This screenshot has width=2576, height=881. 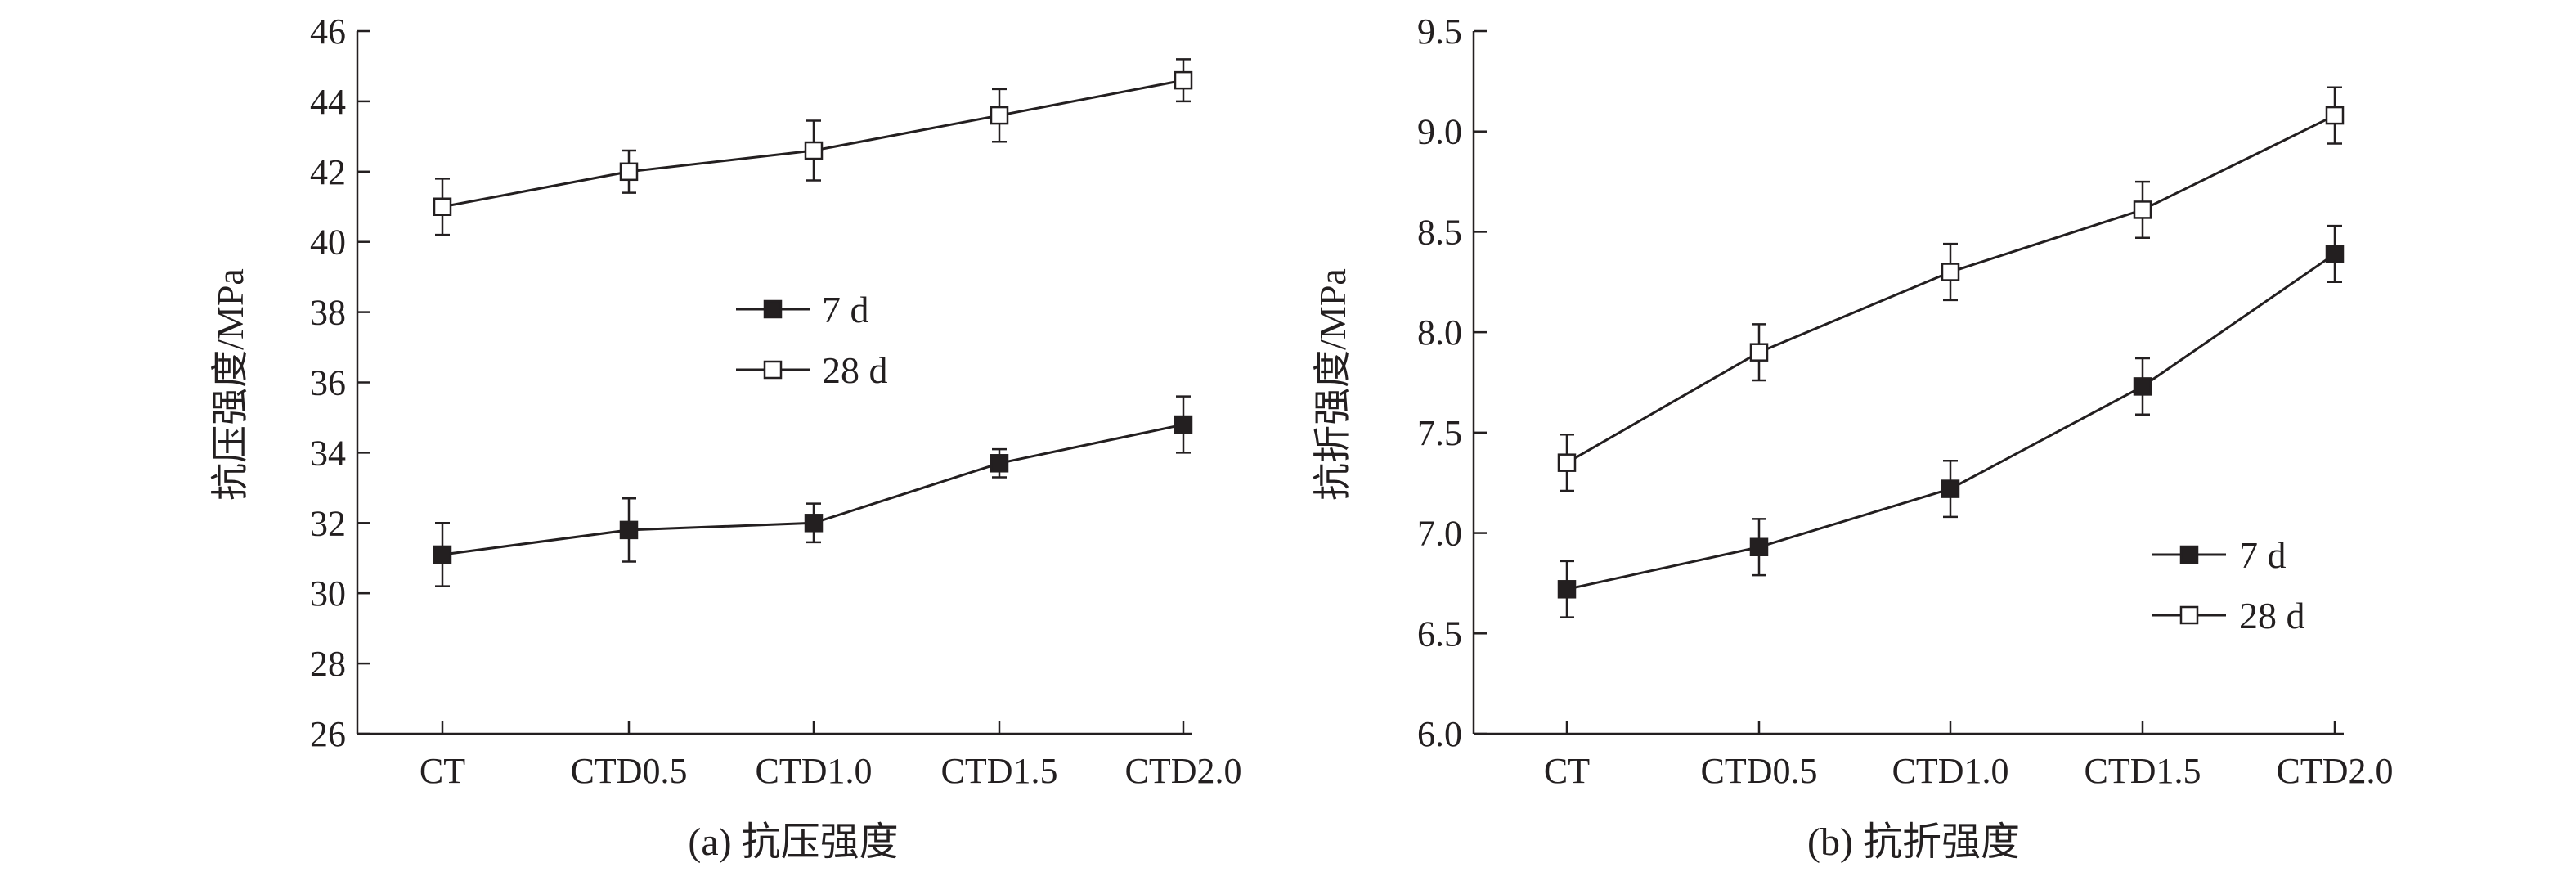 I want to click on panel-a-x-tick-label: CTD1.0, so click(x=815, y=771).